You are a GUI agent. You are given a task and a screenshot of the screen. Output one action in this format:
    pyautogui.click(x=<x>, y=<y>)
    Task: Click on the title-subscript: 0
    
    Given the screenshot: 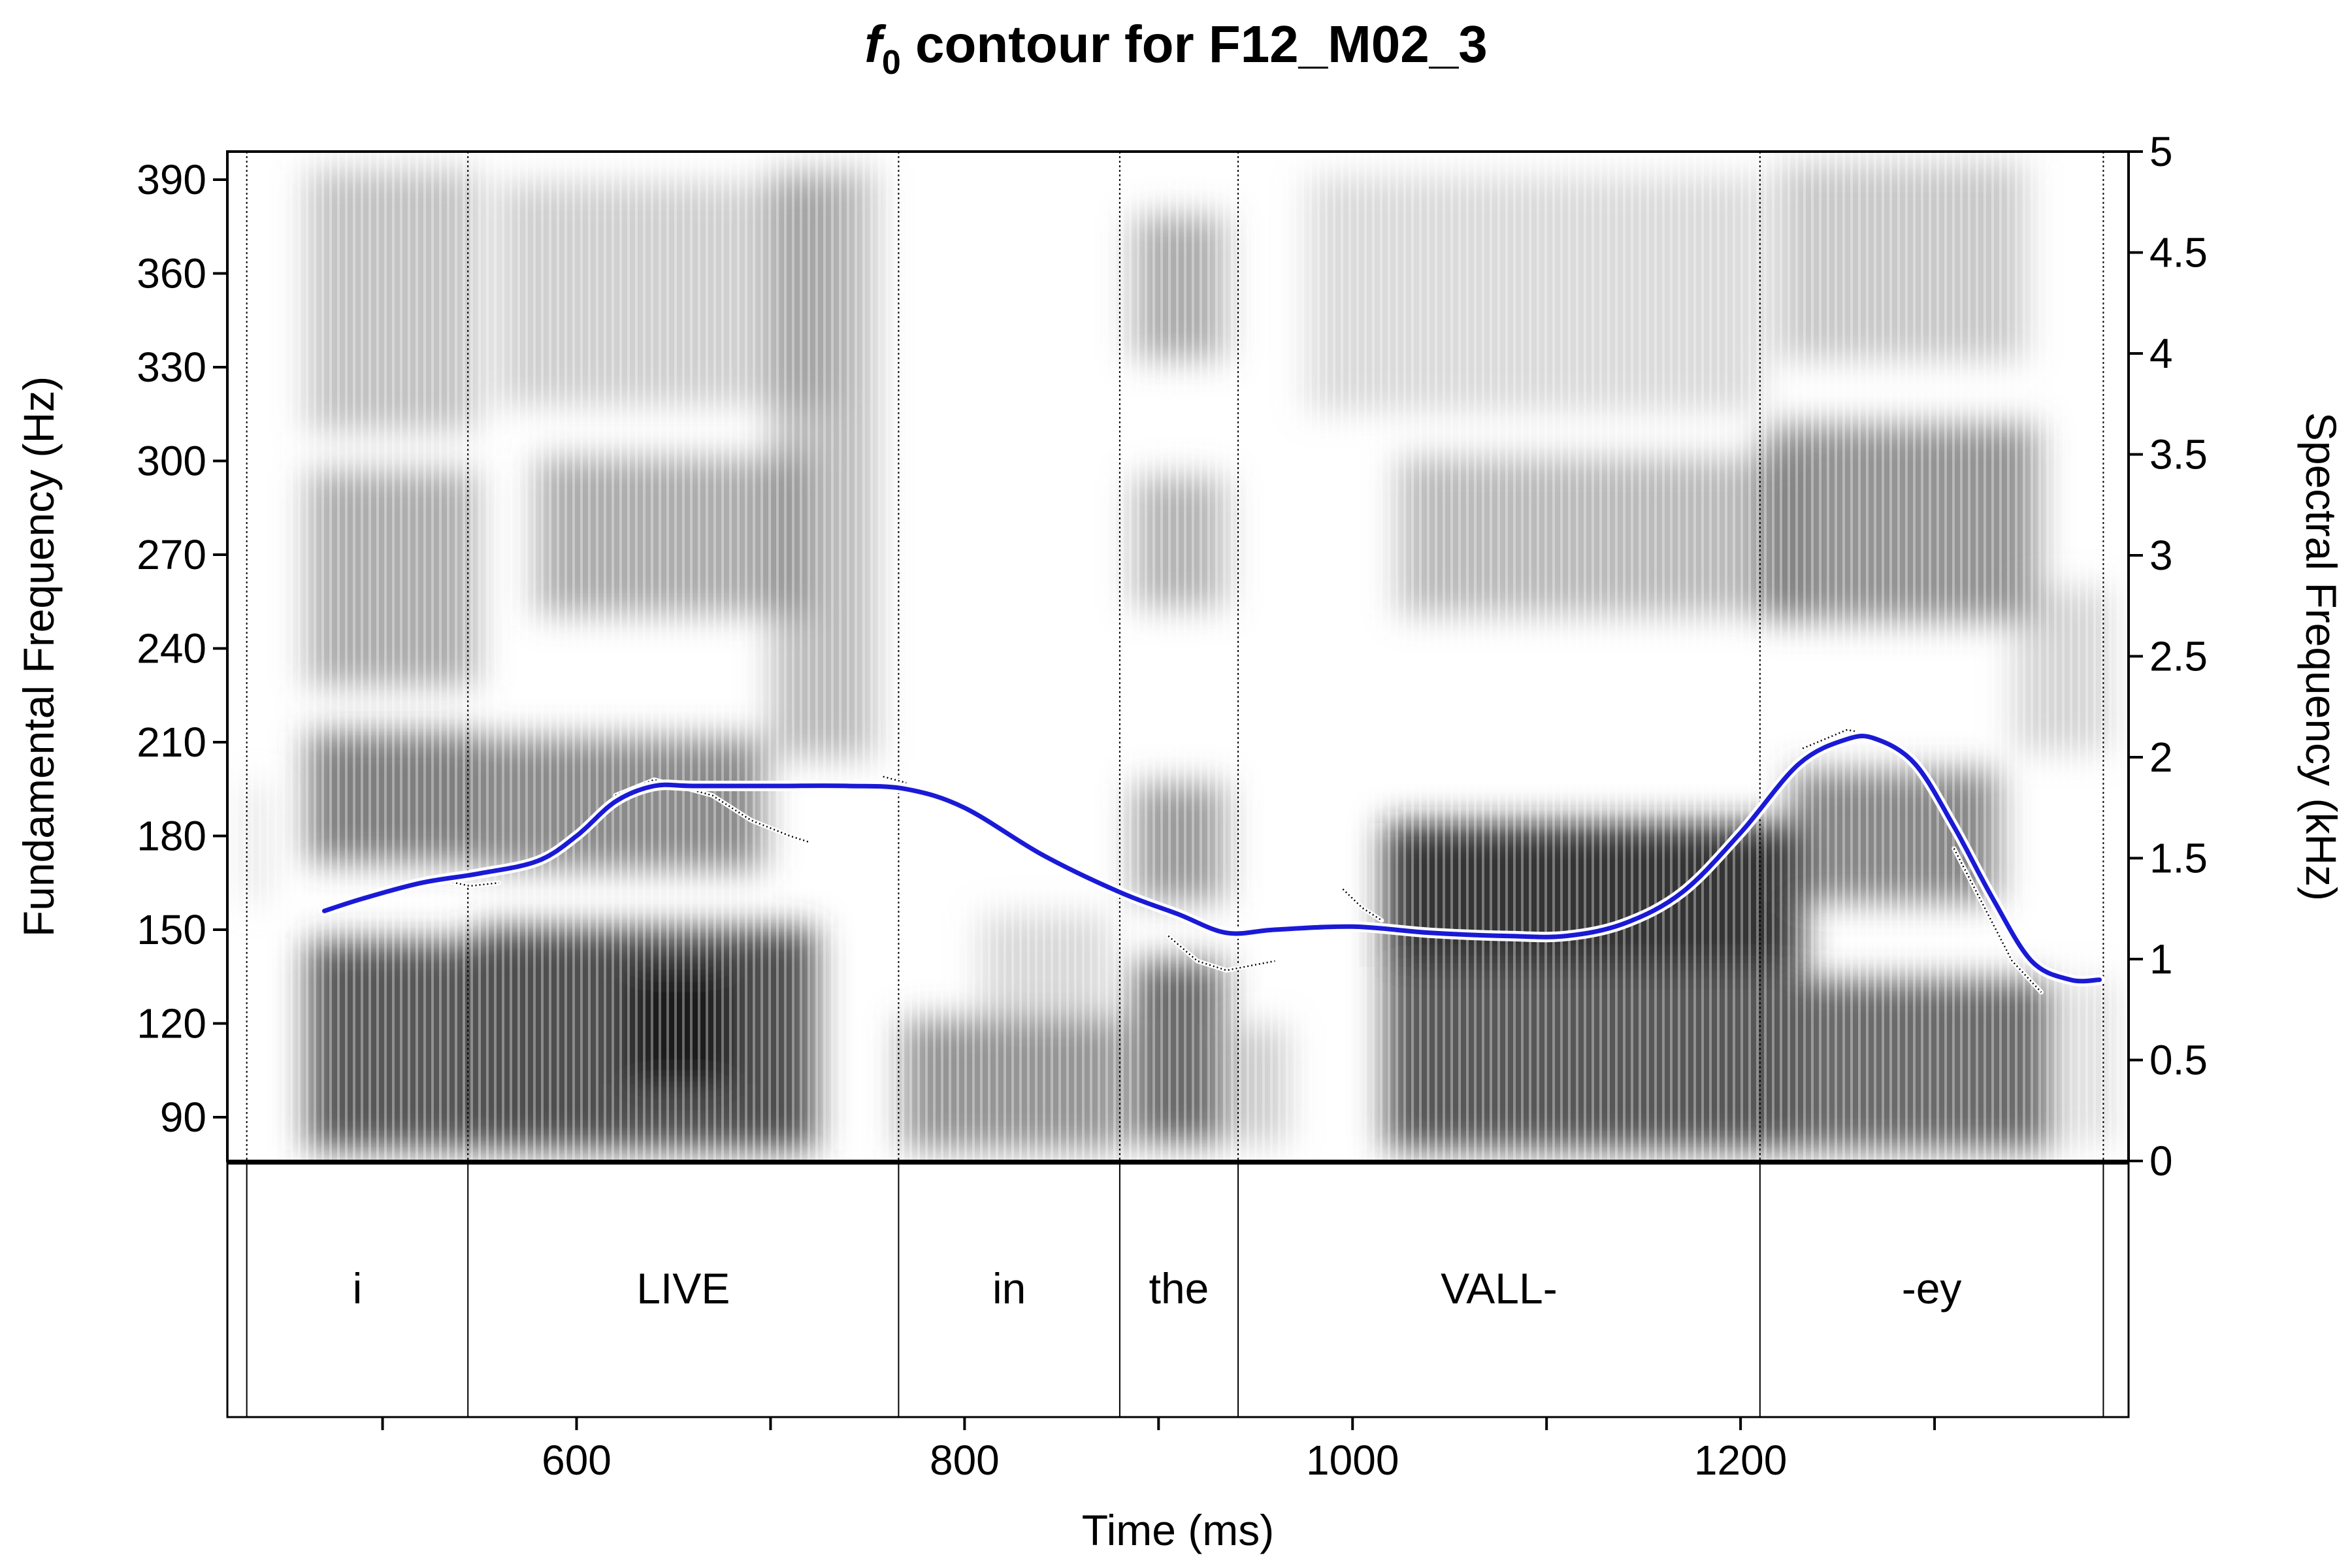 What is the action you would take?
    pyautogui.click(x=891, y=63)
    